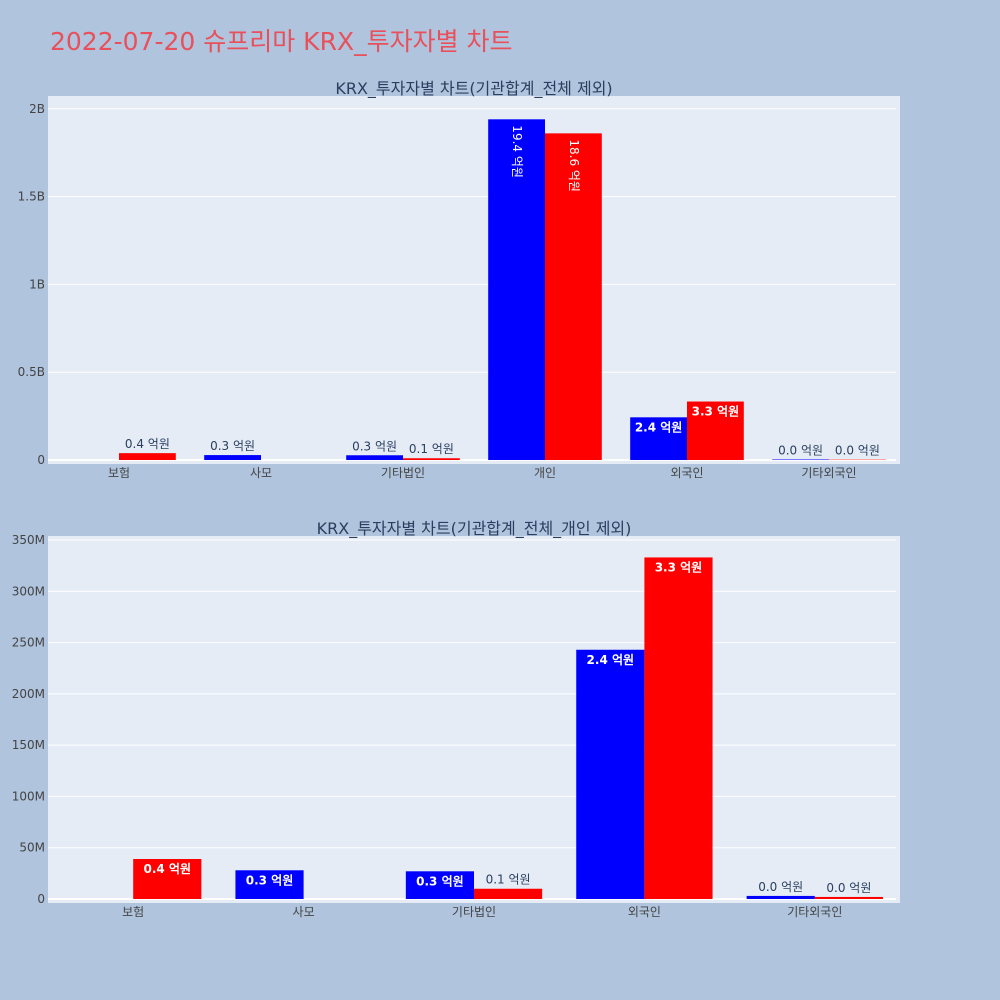  Describe the element at coordinates (574, 165) in the screenshot. I see `data-label: 18.6 억원` at that location.